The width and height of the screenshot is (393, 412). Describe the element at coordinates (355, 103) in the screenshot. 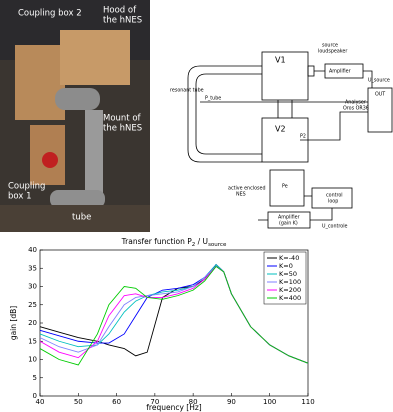

I see `diagram-label: Analyser` at that location.